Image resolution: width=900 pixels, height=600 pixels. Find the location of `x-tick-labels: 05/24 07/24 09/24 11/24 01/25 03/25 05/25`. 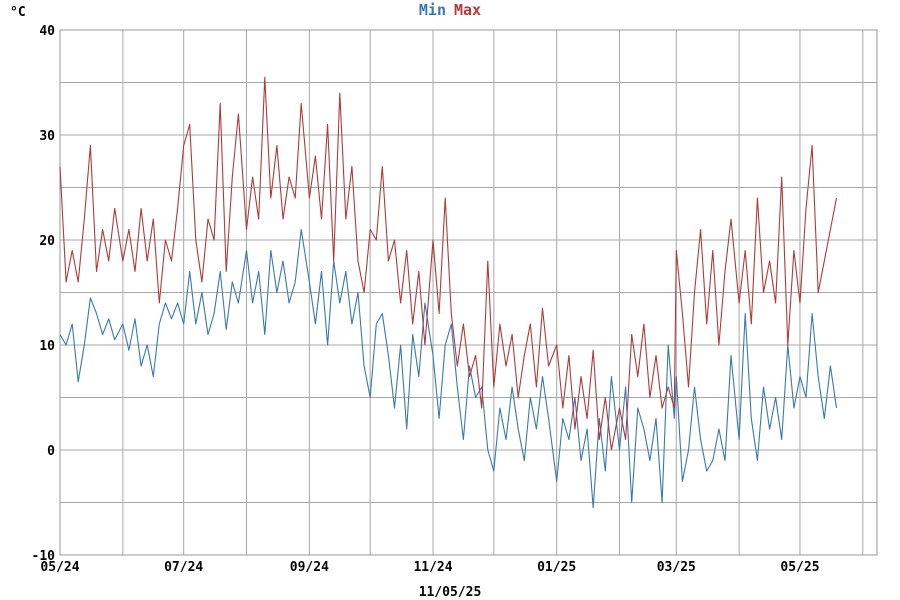

x-tick-labels: 05/24 07/24 09/24 11/24 01/25 03/25 05/25 is located at coordinates (429, 567).